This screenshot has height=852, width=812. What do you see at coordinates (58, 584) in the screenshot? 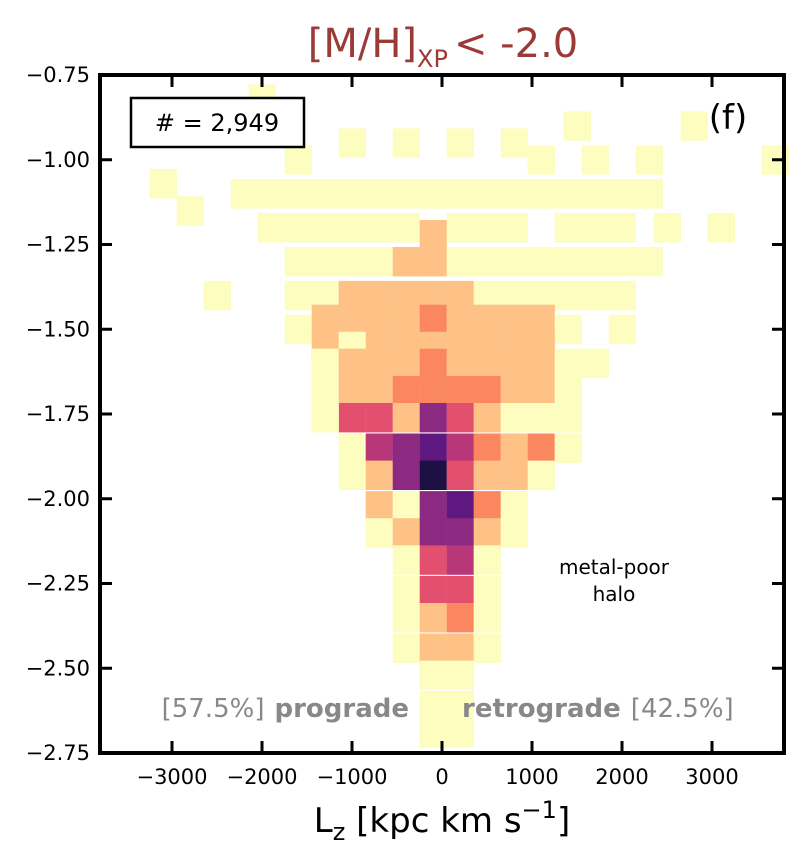
I see `y-tick-label: −2.25` at bounding box center [58, 584].